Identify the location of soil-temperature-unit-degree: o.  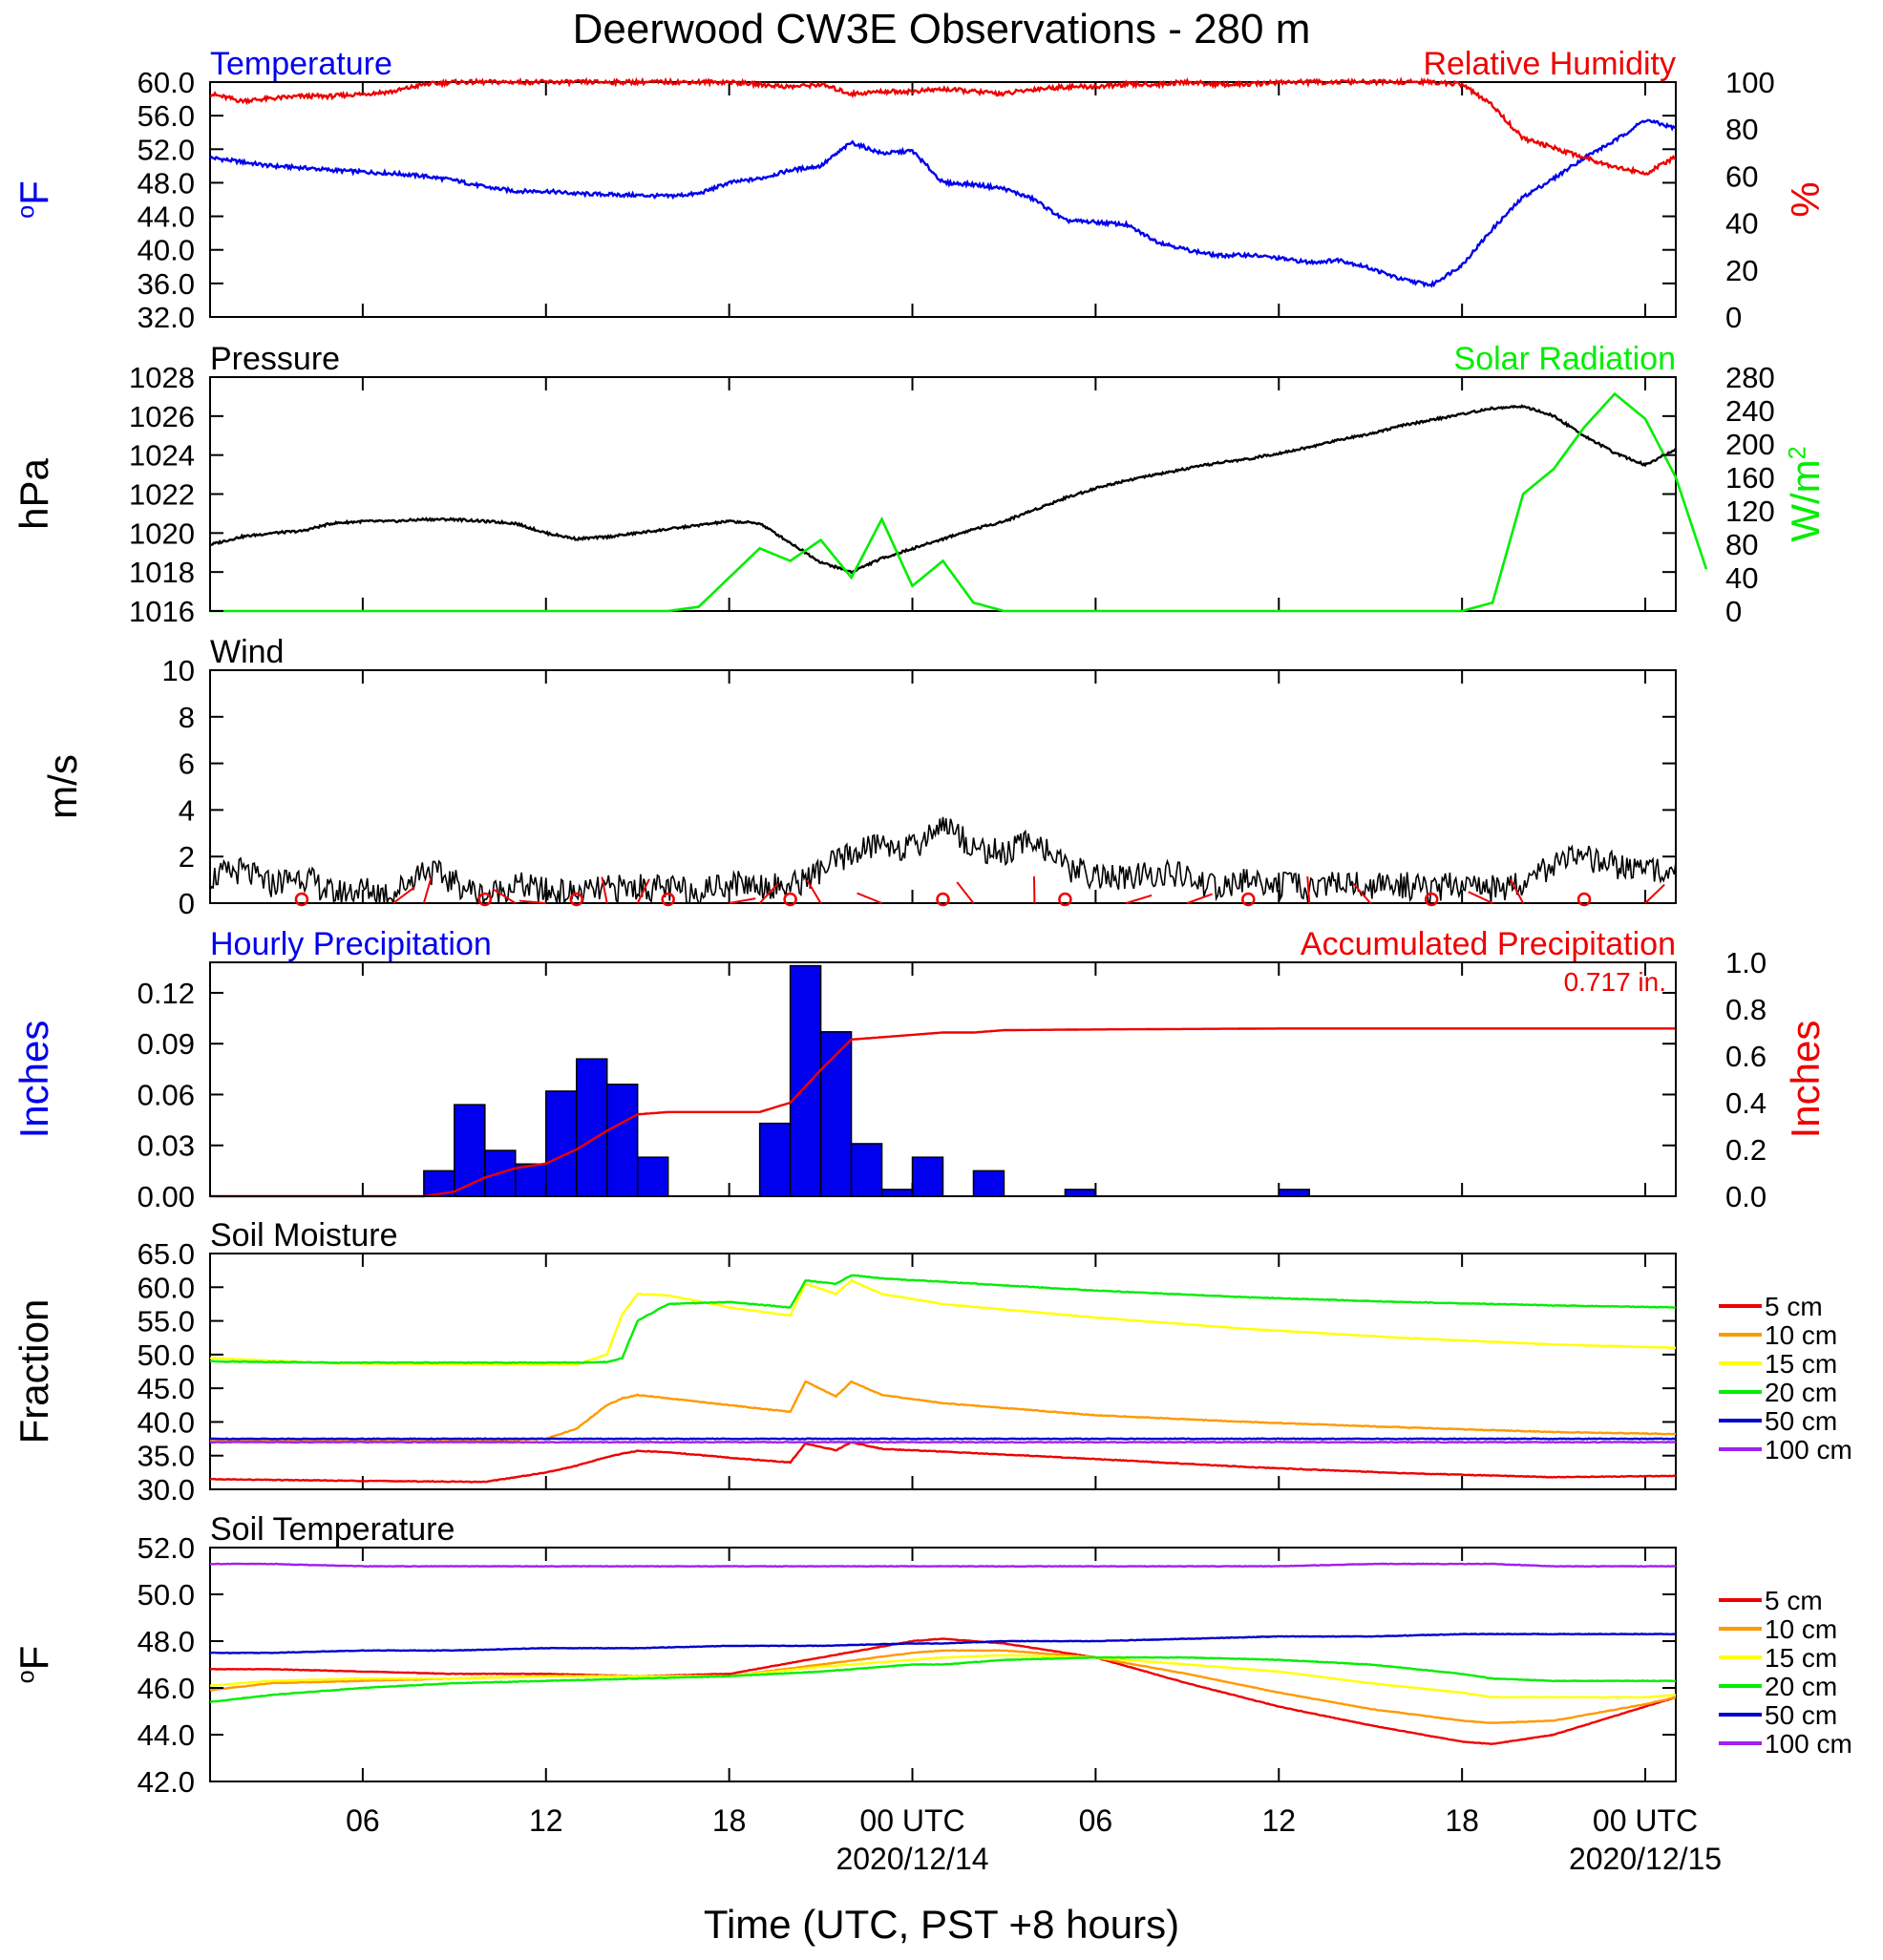
(25, 1676).